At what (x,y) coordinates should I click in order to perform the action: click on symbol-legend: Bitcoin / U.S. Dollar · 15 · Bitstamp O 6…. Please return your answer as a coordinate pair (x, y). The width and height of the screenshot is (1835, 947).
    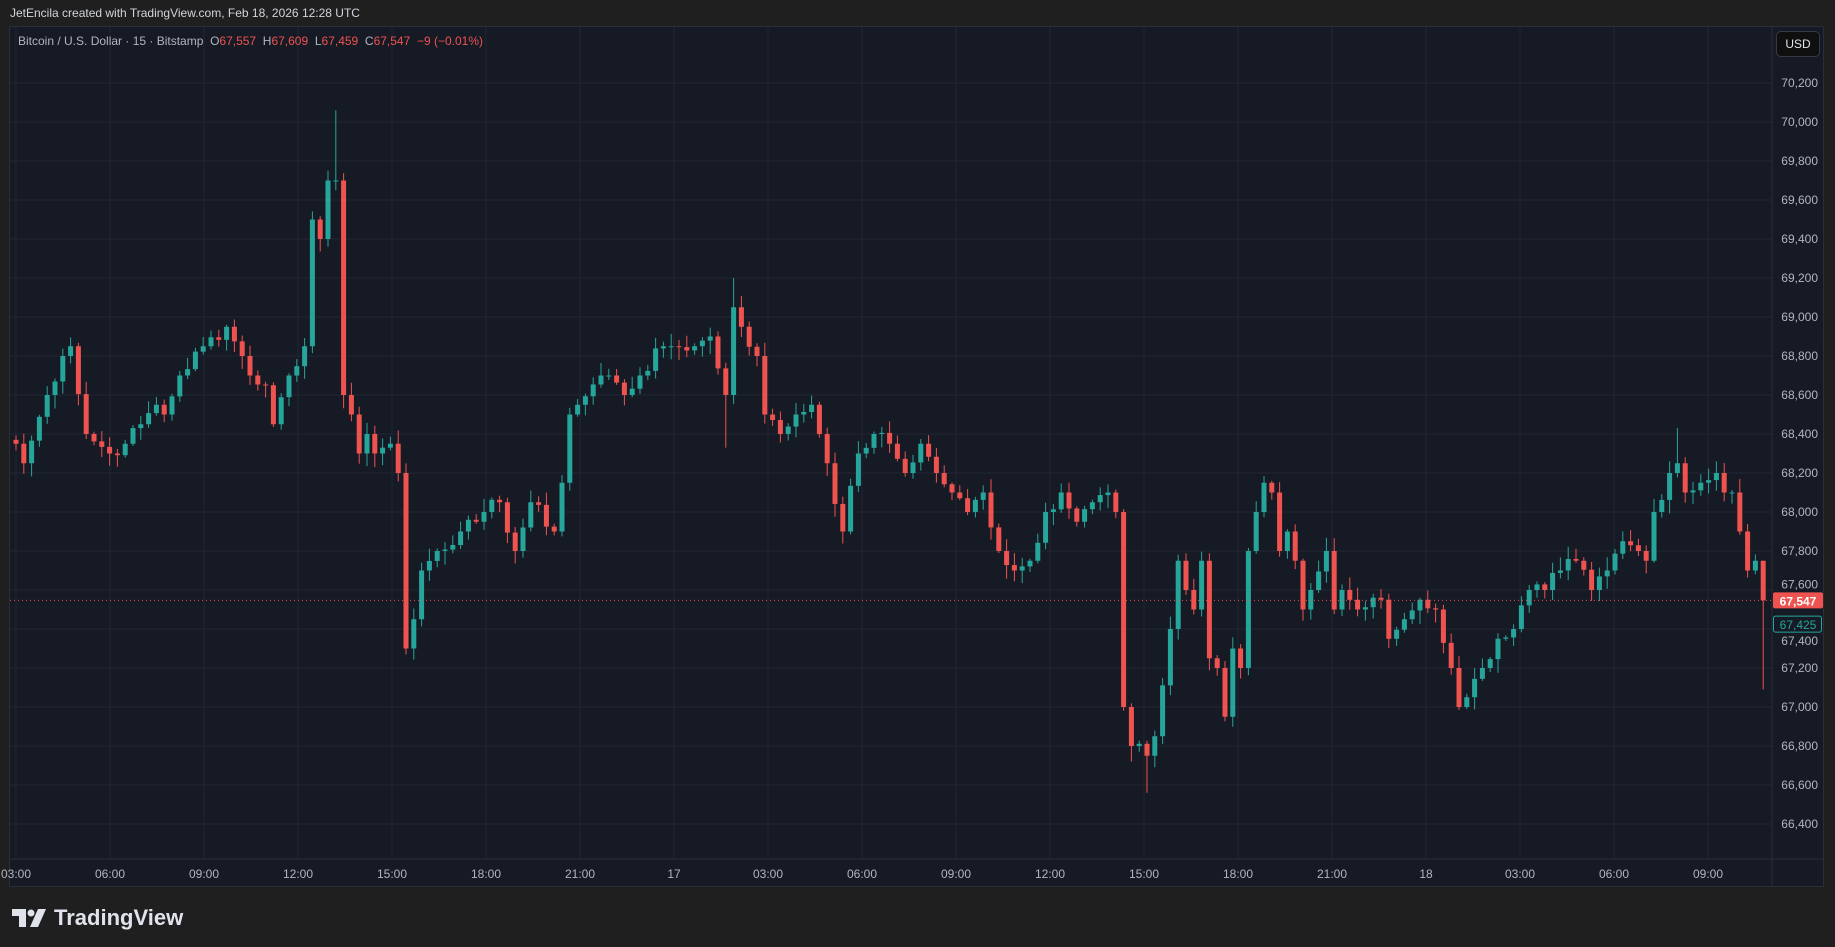
    Looking at the image, I should click on (250, 41).